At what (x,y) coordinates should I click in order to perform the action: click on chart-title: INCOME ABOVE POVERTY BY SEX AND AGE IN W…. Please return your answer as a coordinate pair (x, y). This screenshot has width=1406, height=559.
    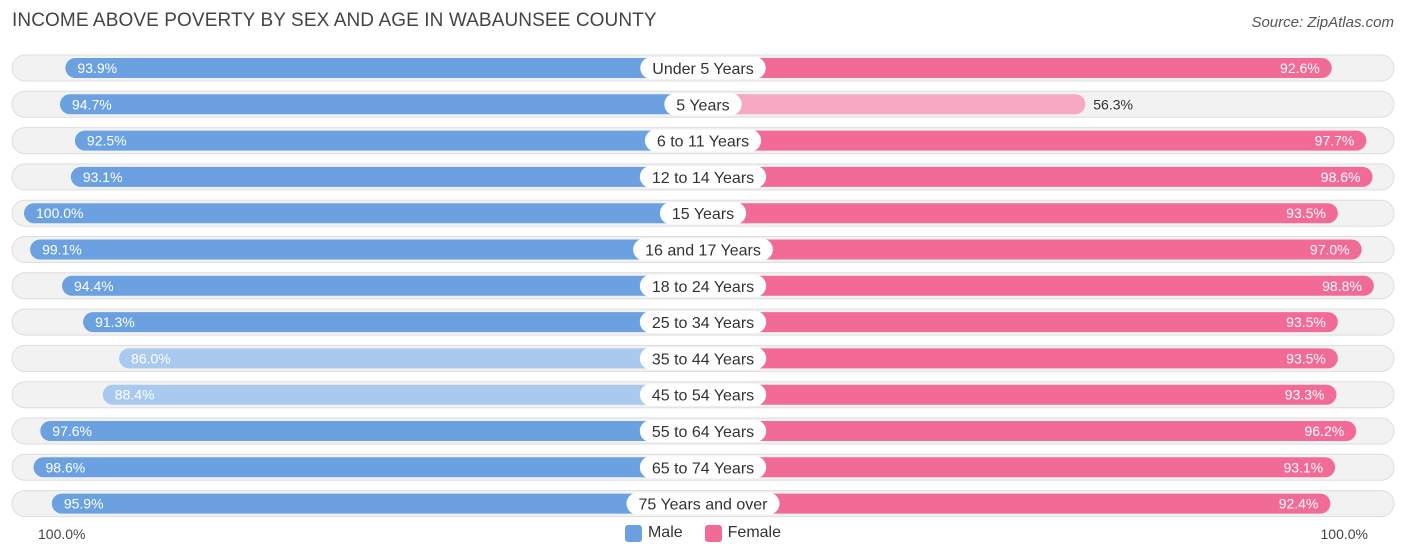
    Looking at the image, I should click on (334, 20).